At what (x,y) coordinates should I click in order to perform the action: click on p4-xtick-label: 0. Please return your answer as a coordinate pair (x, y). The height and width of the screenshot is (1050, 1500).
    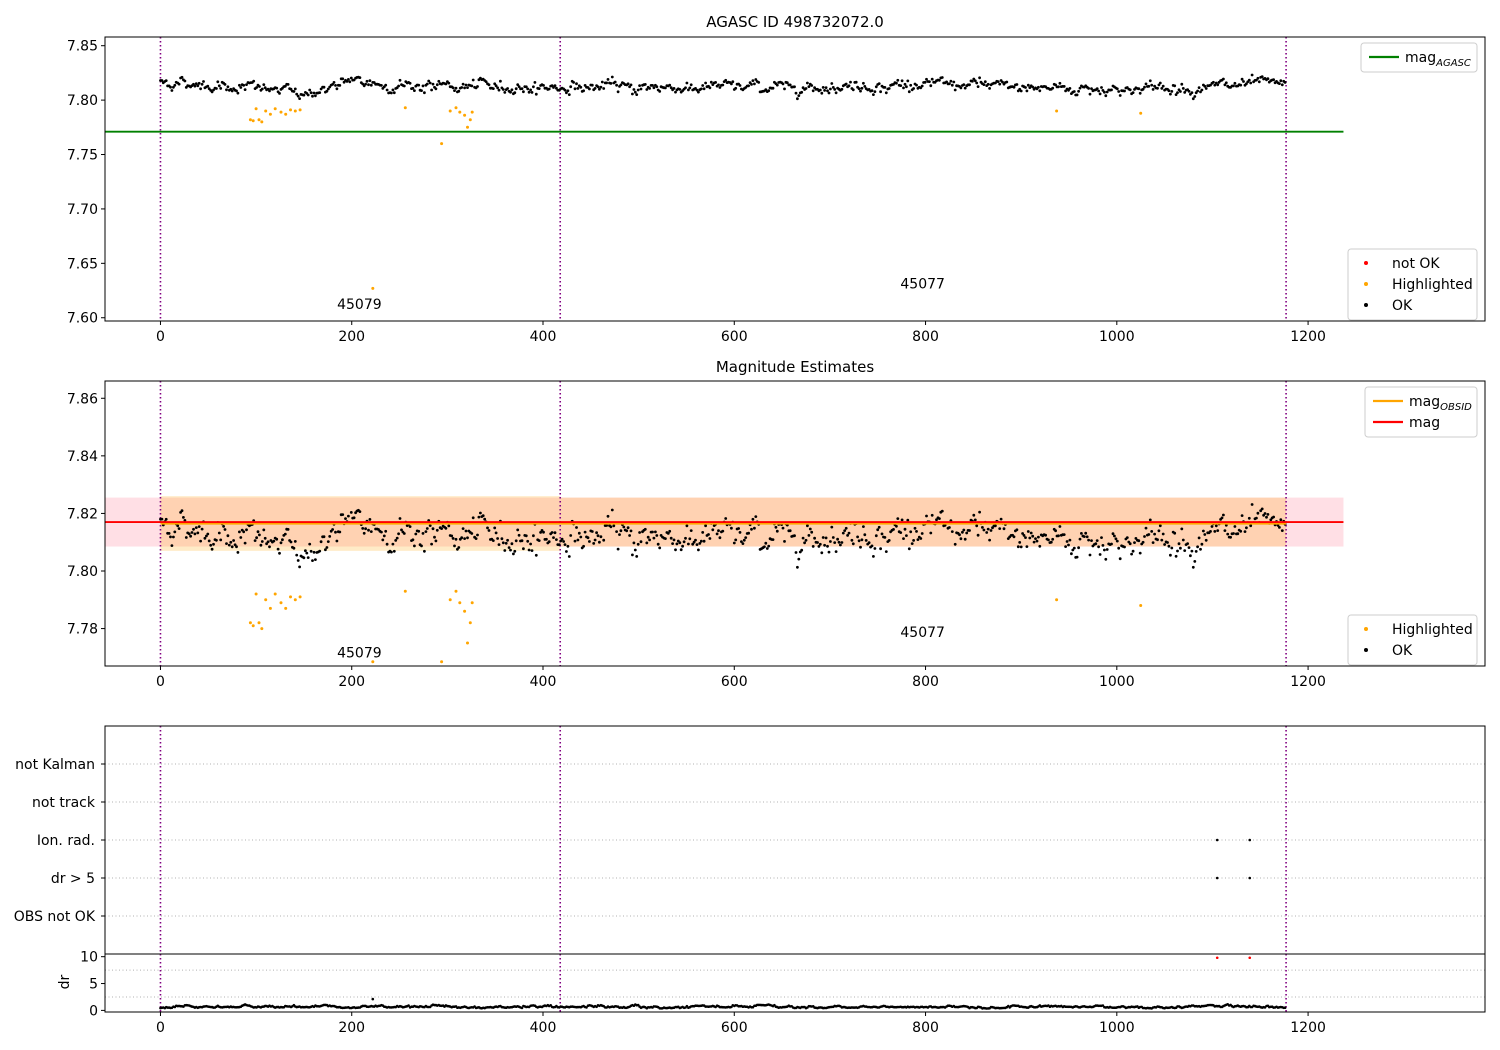
    Looking at the image, I should click on (160, 1028).